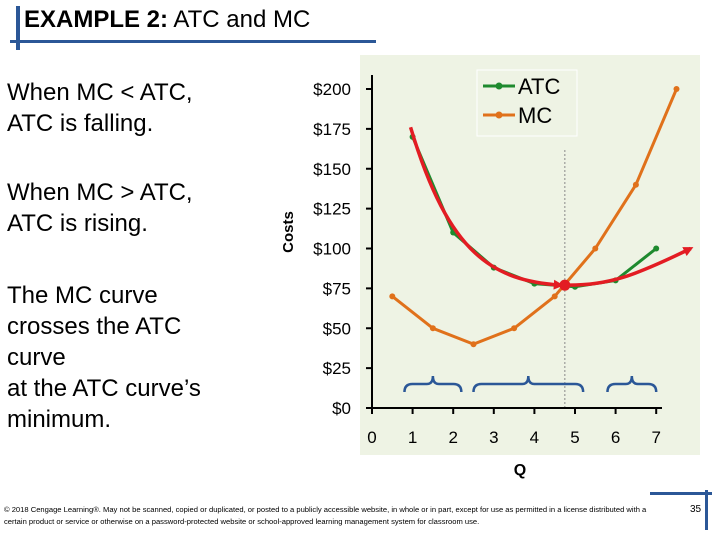  Describe the element at coordinates (100, 208) in the screenshot. I see `note-rising: When MC > ATC, ATC is rising.` at that location.